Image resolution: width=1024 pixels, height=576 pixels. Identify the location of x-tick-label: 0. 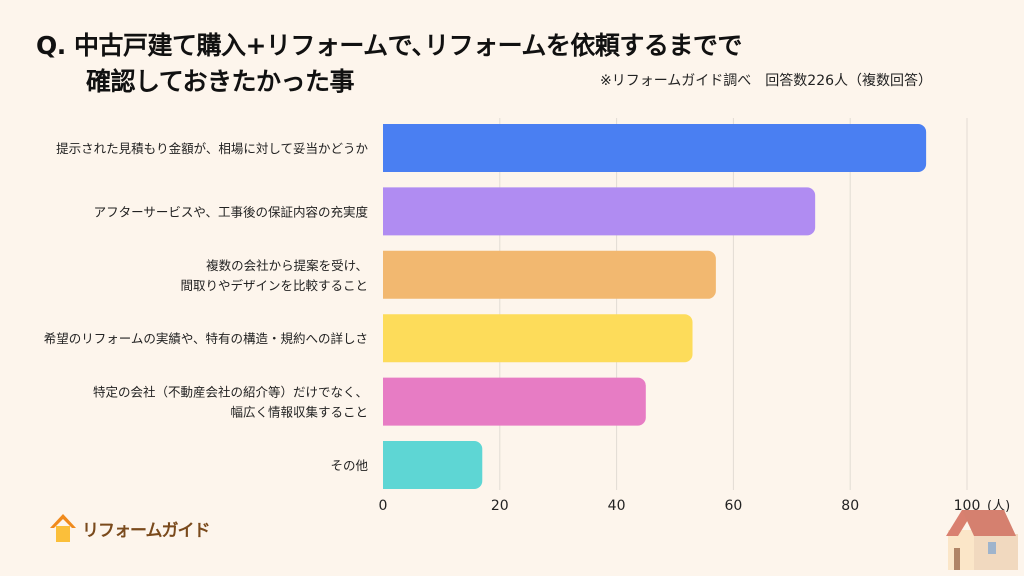
(383, 506).